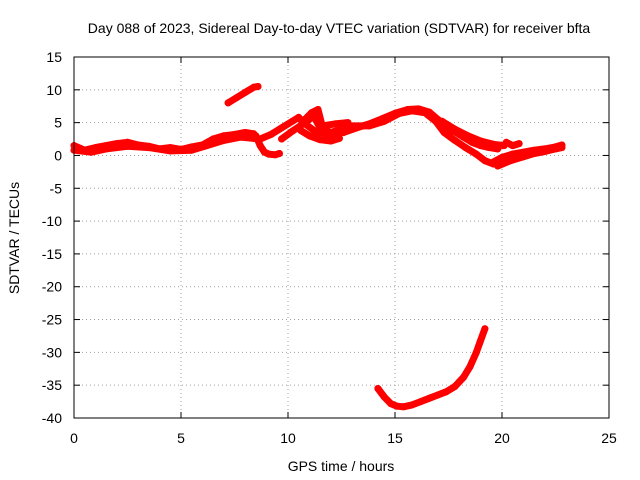  What do you see at coordinates (609, 438) in the screenshot?
I see `x-tick-label: 25` at bounding box center [609, 438].